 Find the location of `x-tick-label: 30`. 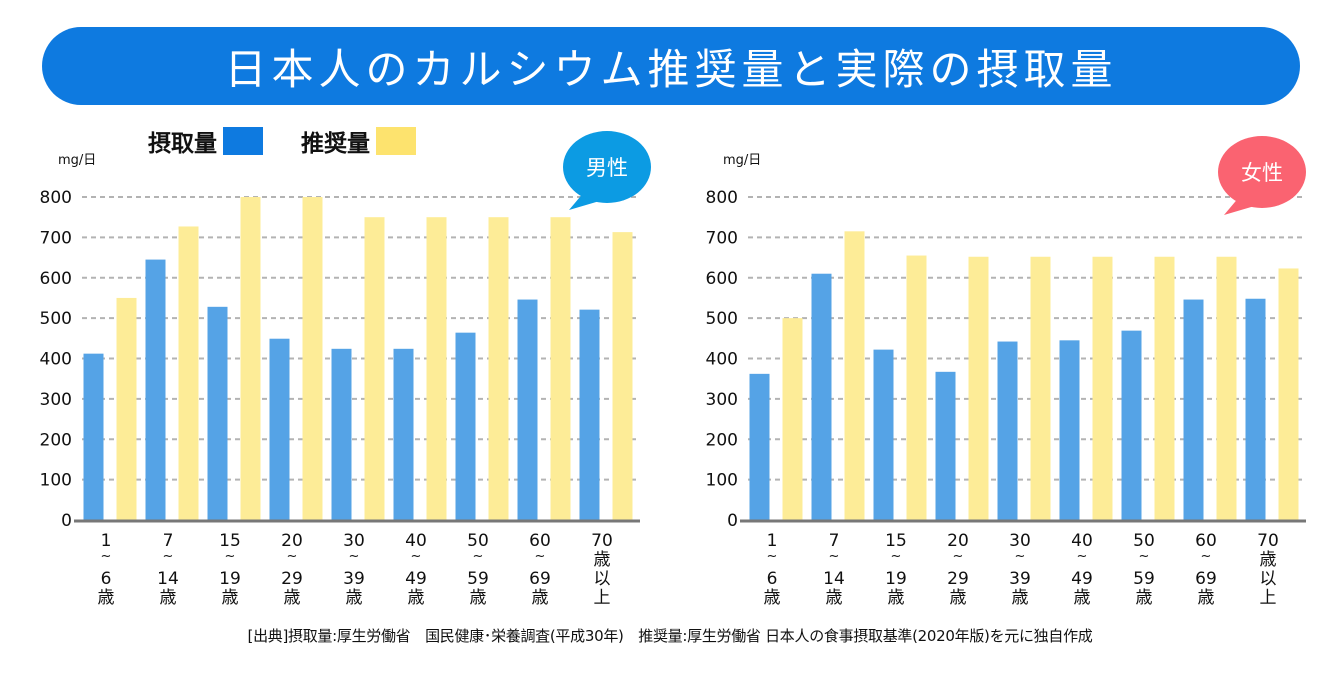

x-tick-label: 30 is located at coordinates (354, 541).